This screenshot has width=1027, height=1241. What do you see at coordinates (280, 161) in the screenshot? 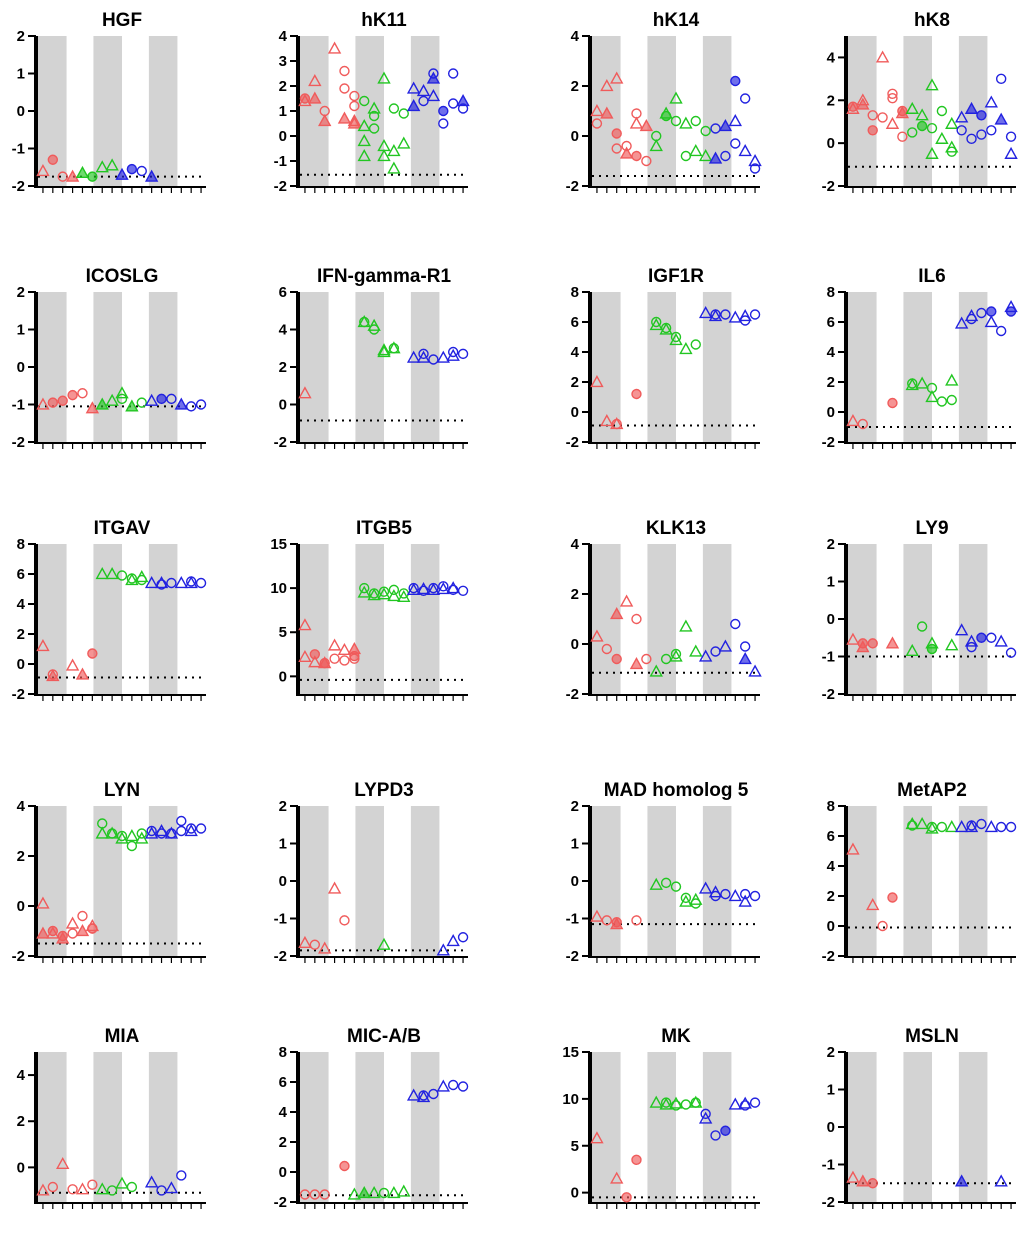
I see `y-tick-label: -1` at bounding box center [280, 161].